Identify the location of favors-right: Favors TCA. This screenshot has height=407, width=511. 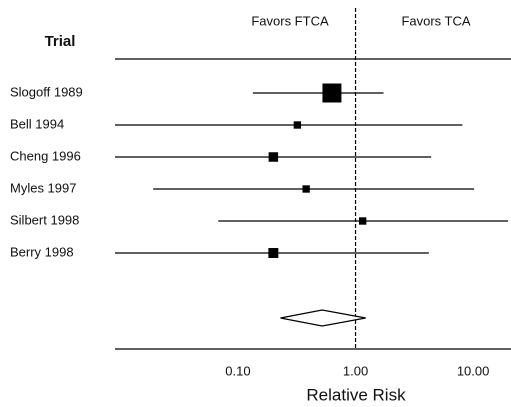
(435, 20).